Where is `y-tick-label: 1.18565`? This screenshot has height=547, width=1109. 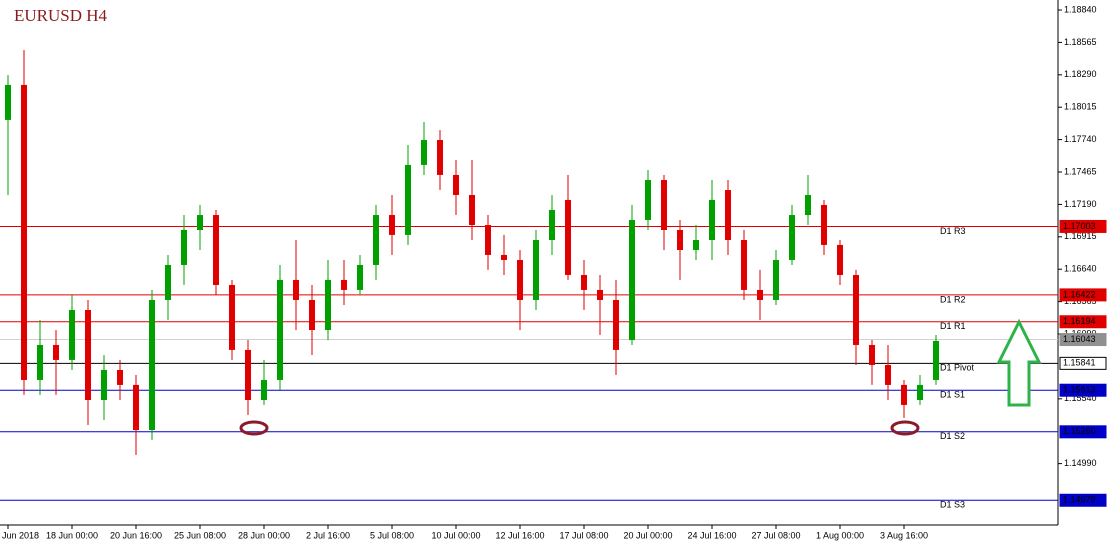 y-tick-label: 1.18565 is located at coordinates (1080, 42).